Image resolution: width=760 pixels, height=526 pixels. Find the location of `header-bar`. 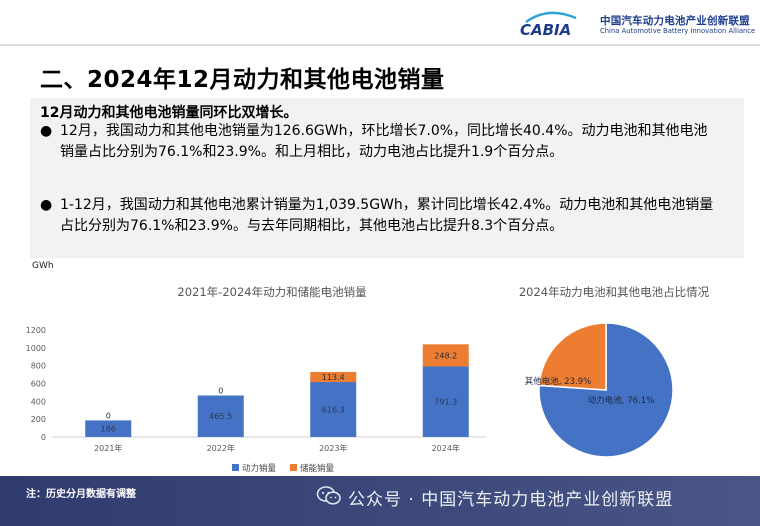

header-bar is located at coordinates (380, 22).